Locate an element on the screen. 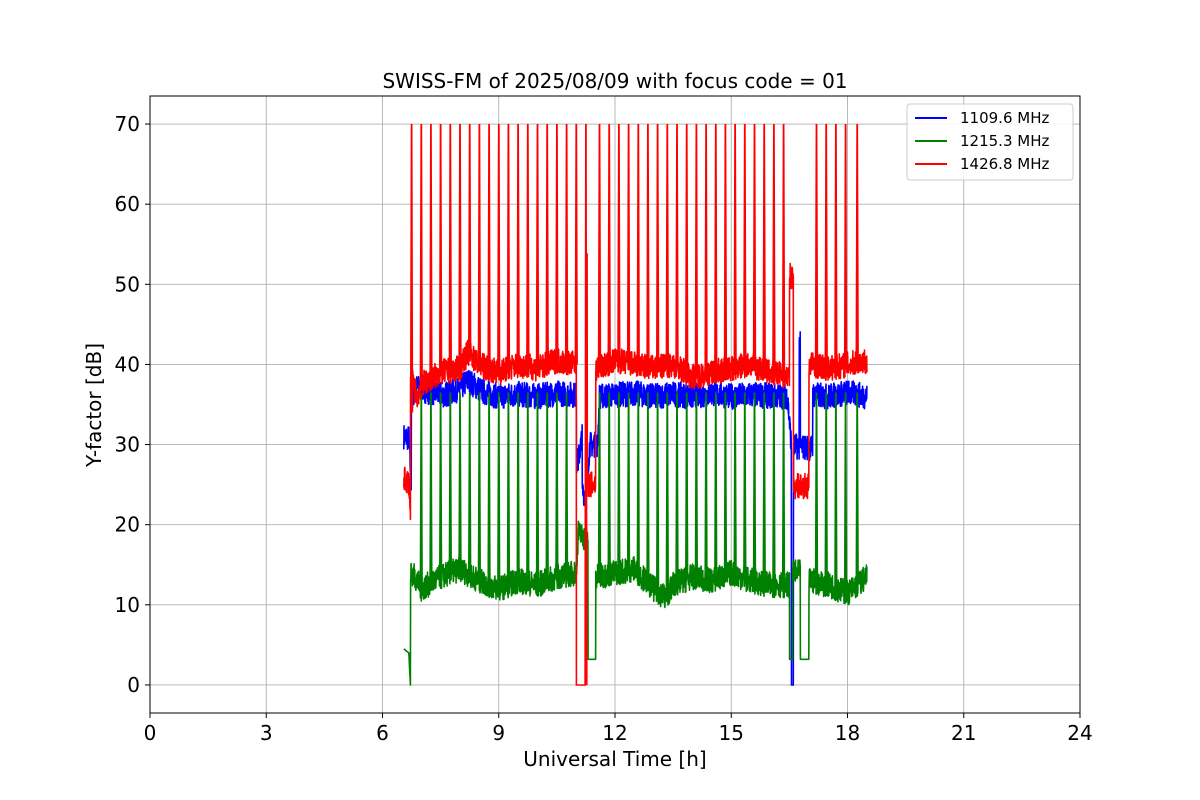 The height and width of the screenshot is (800, 1200). x-axis-ticks: 0 3 6 9 12 15 18 21 24 is located at coordinates (618, 729).